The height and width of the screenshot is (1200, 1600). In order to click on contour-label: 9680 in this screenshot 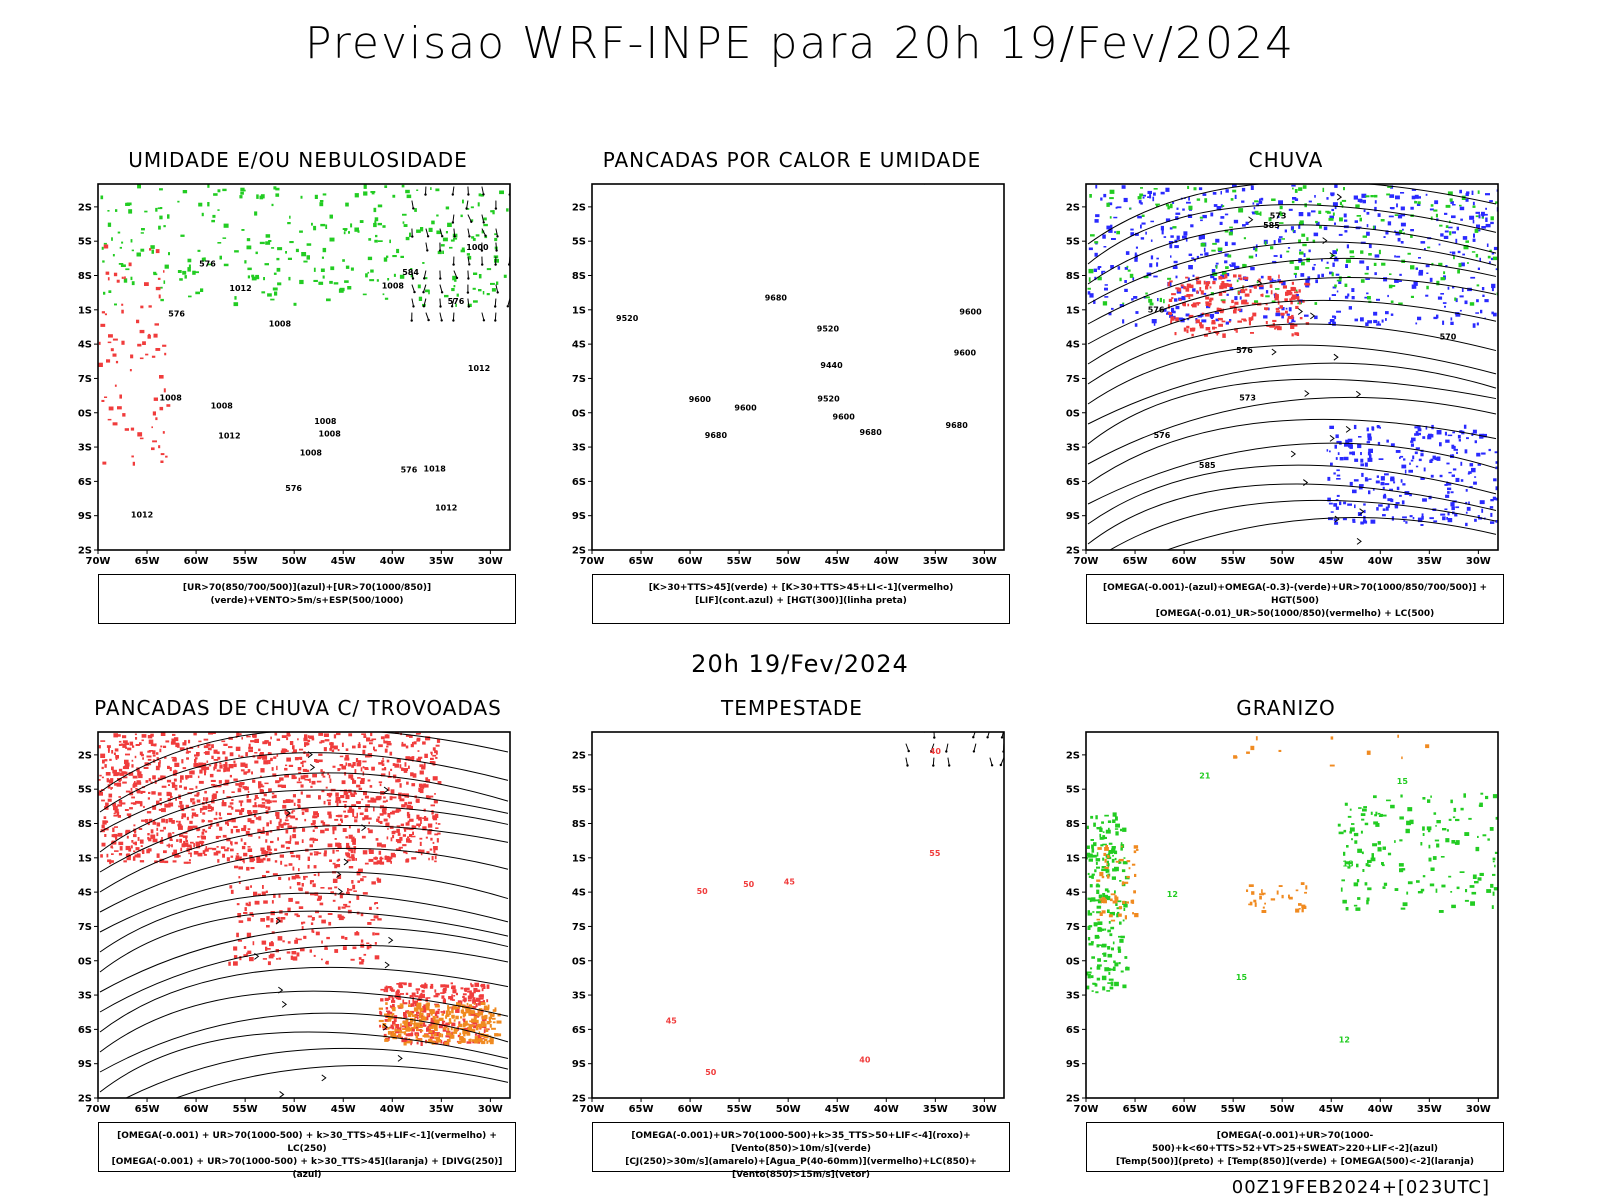, I will do `click(871, 432)`.